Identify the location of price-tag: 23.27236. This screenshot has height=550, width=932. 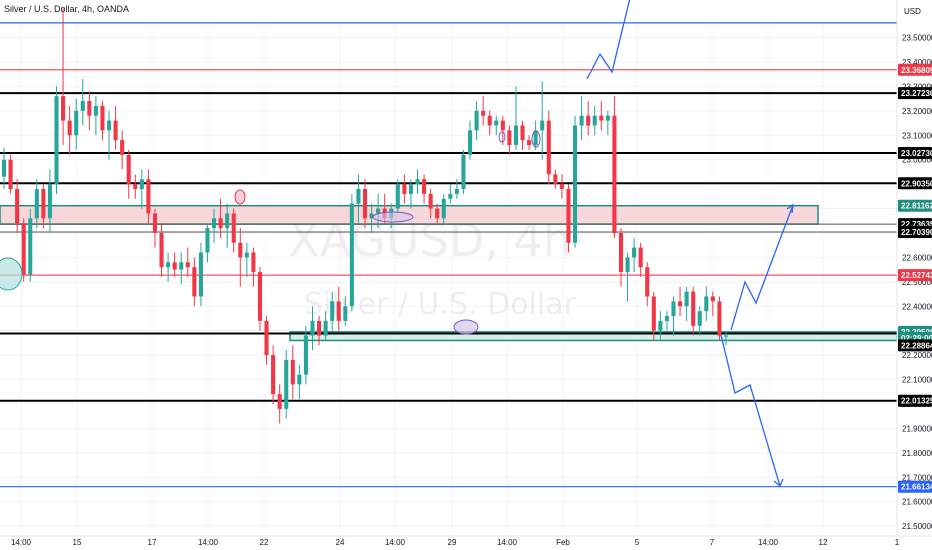
(915, 93).